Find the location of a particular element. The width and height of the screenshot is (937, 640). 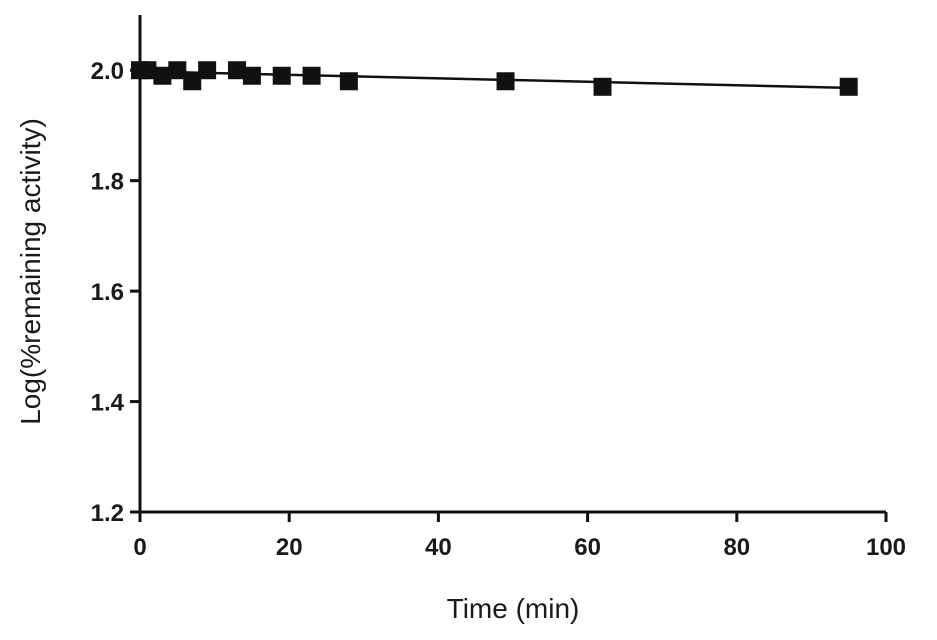

x-tick-label: 100 is located at coordinates (886, 547).